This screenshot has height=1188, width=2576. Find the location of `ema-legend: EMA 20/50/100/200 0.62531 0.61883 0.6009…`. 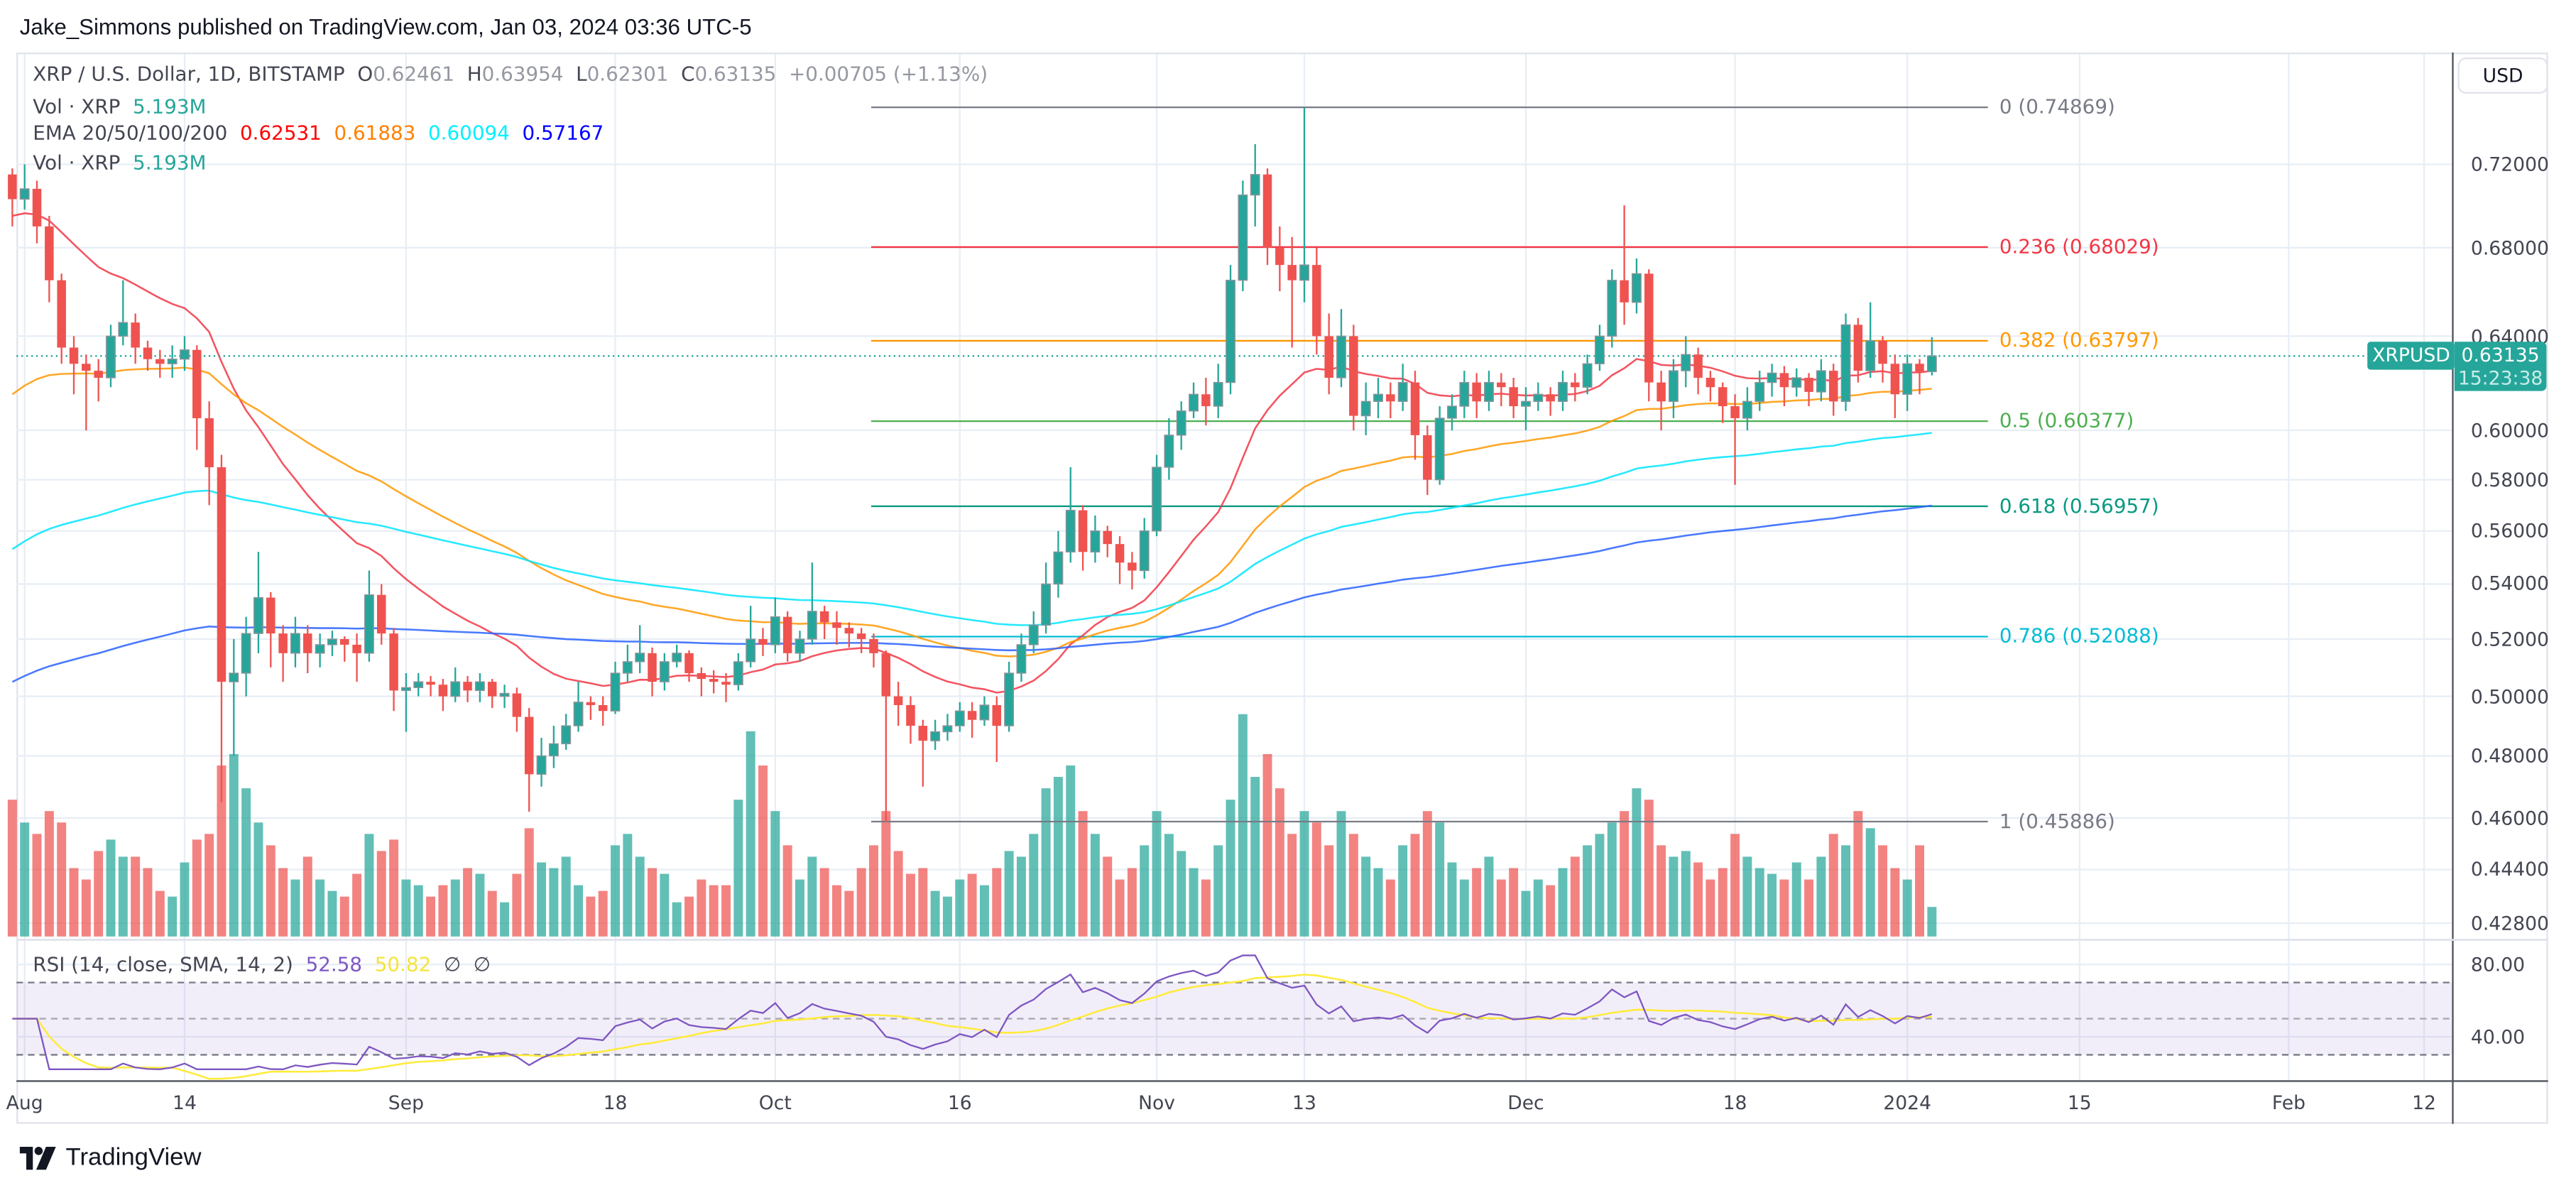

ema-legend: EMA 20/50/100/200 0.62531 0.61883 0.6009… is located at coordinates (318, 132).